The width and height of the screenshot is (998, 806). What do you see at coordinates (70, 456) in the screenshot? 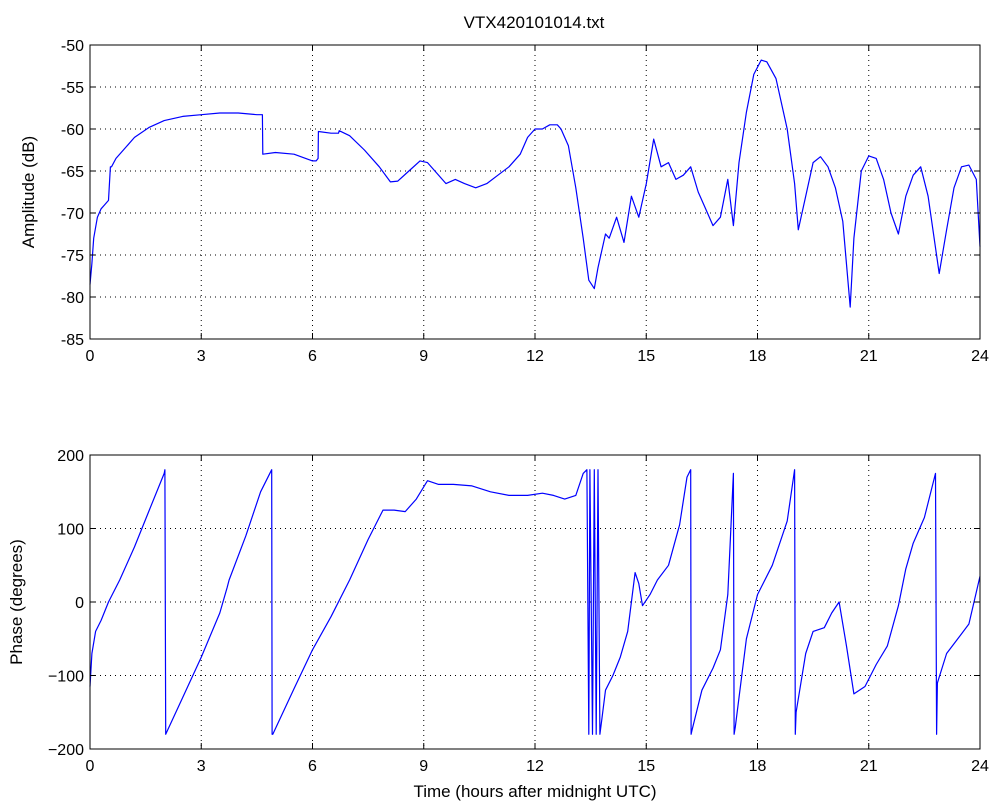
I see `phase-y-tick-label: 200` at bounding box center [70, 456].